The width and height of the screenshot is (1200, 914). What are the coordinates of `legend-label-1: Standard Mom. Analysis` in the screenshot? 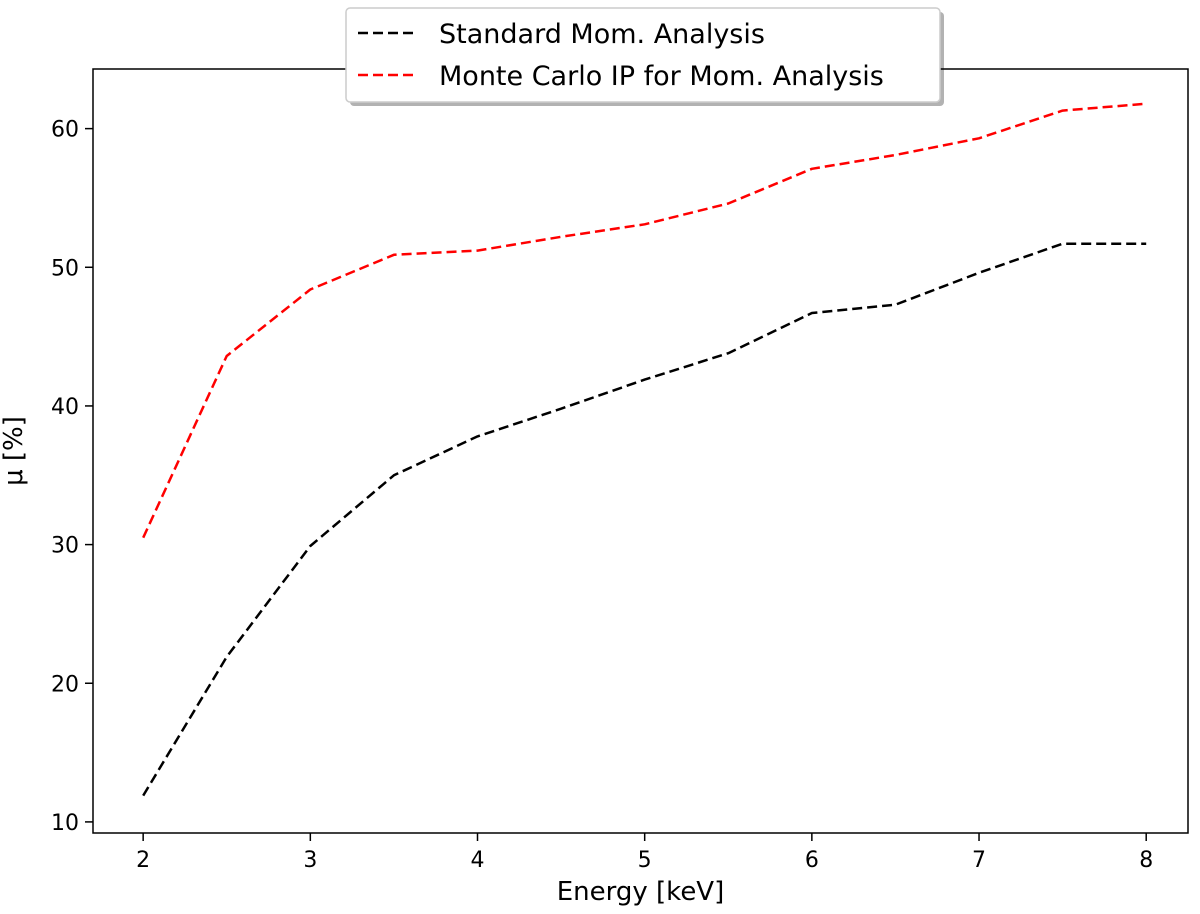 It's located at (602, 34).